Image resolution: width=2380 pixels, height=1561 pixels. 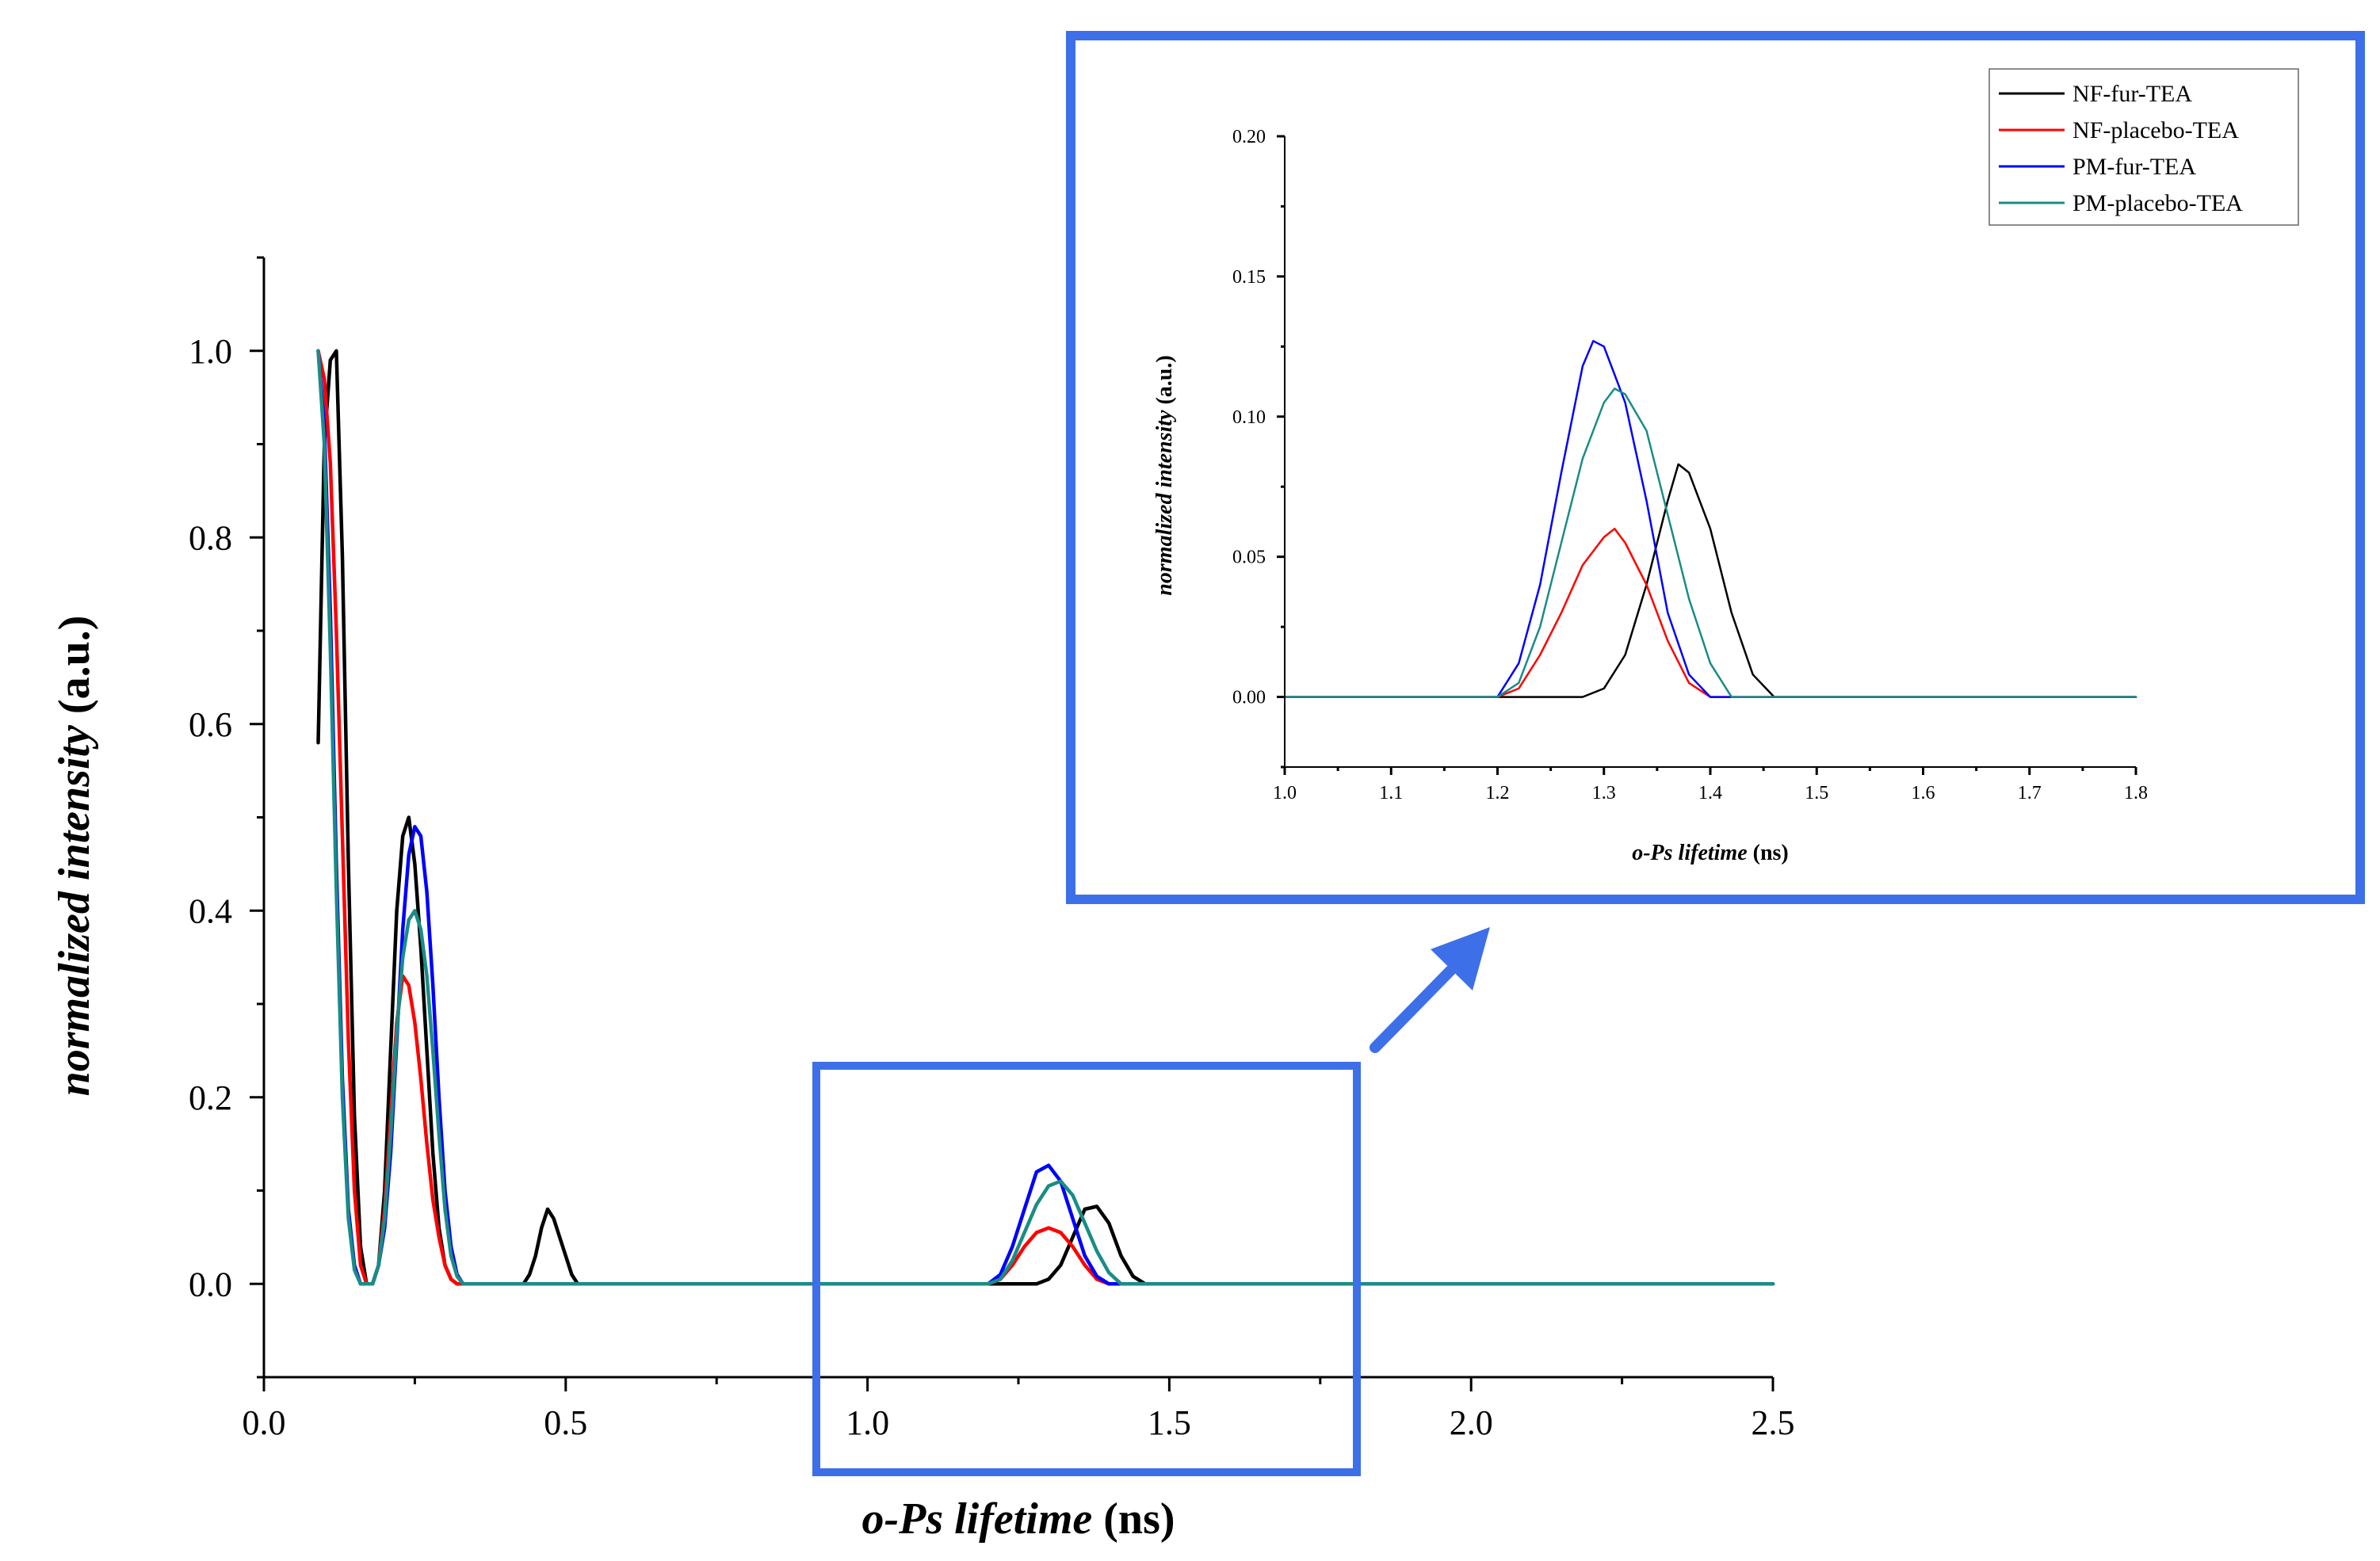 I want to click on inset-series-group, so click(x=1710, y=519).